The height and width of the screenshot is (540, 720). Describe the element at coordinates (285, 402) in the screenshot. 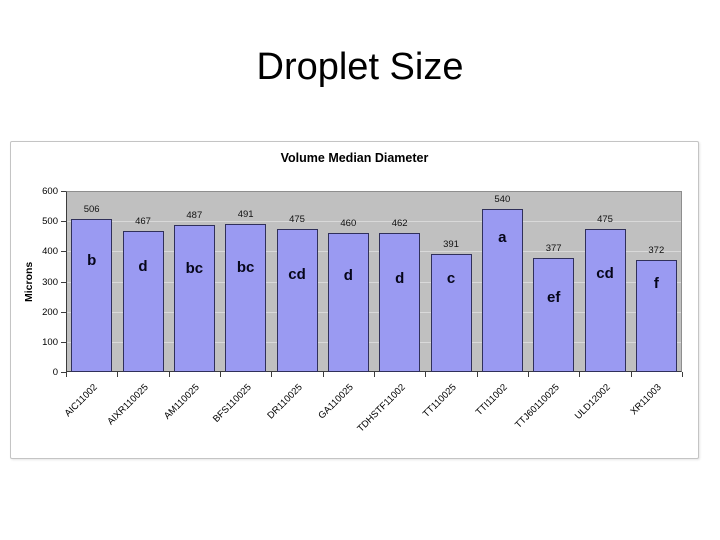

I see `x-tick-label: DR110025` at that location.